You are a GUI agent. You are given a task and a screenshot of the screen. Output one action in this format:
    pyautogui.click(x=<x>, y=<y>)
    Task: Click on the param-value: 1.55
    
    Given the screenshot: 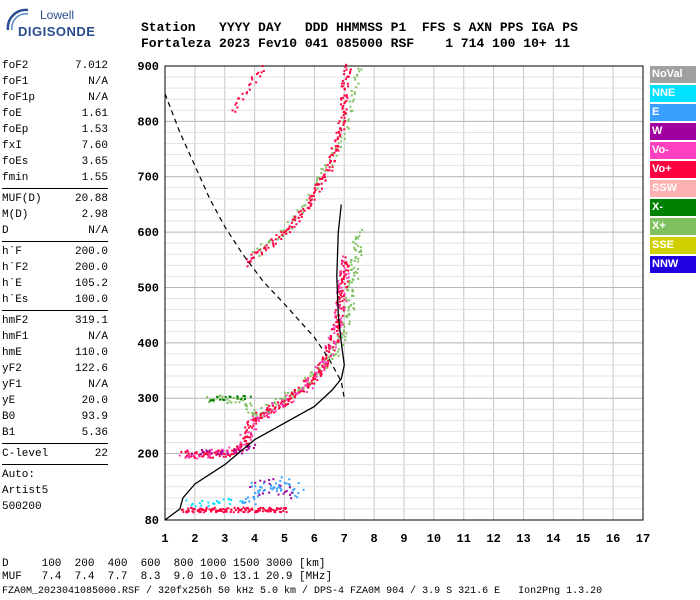 What is the action you would take?
    pyautogui.click(x=94, y=178)
    